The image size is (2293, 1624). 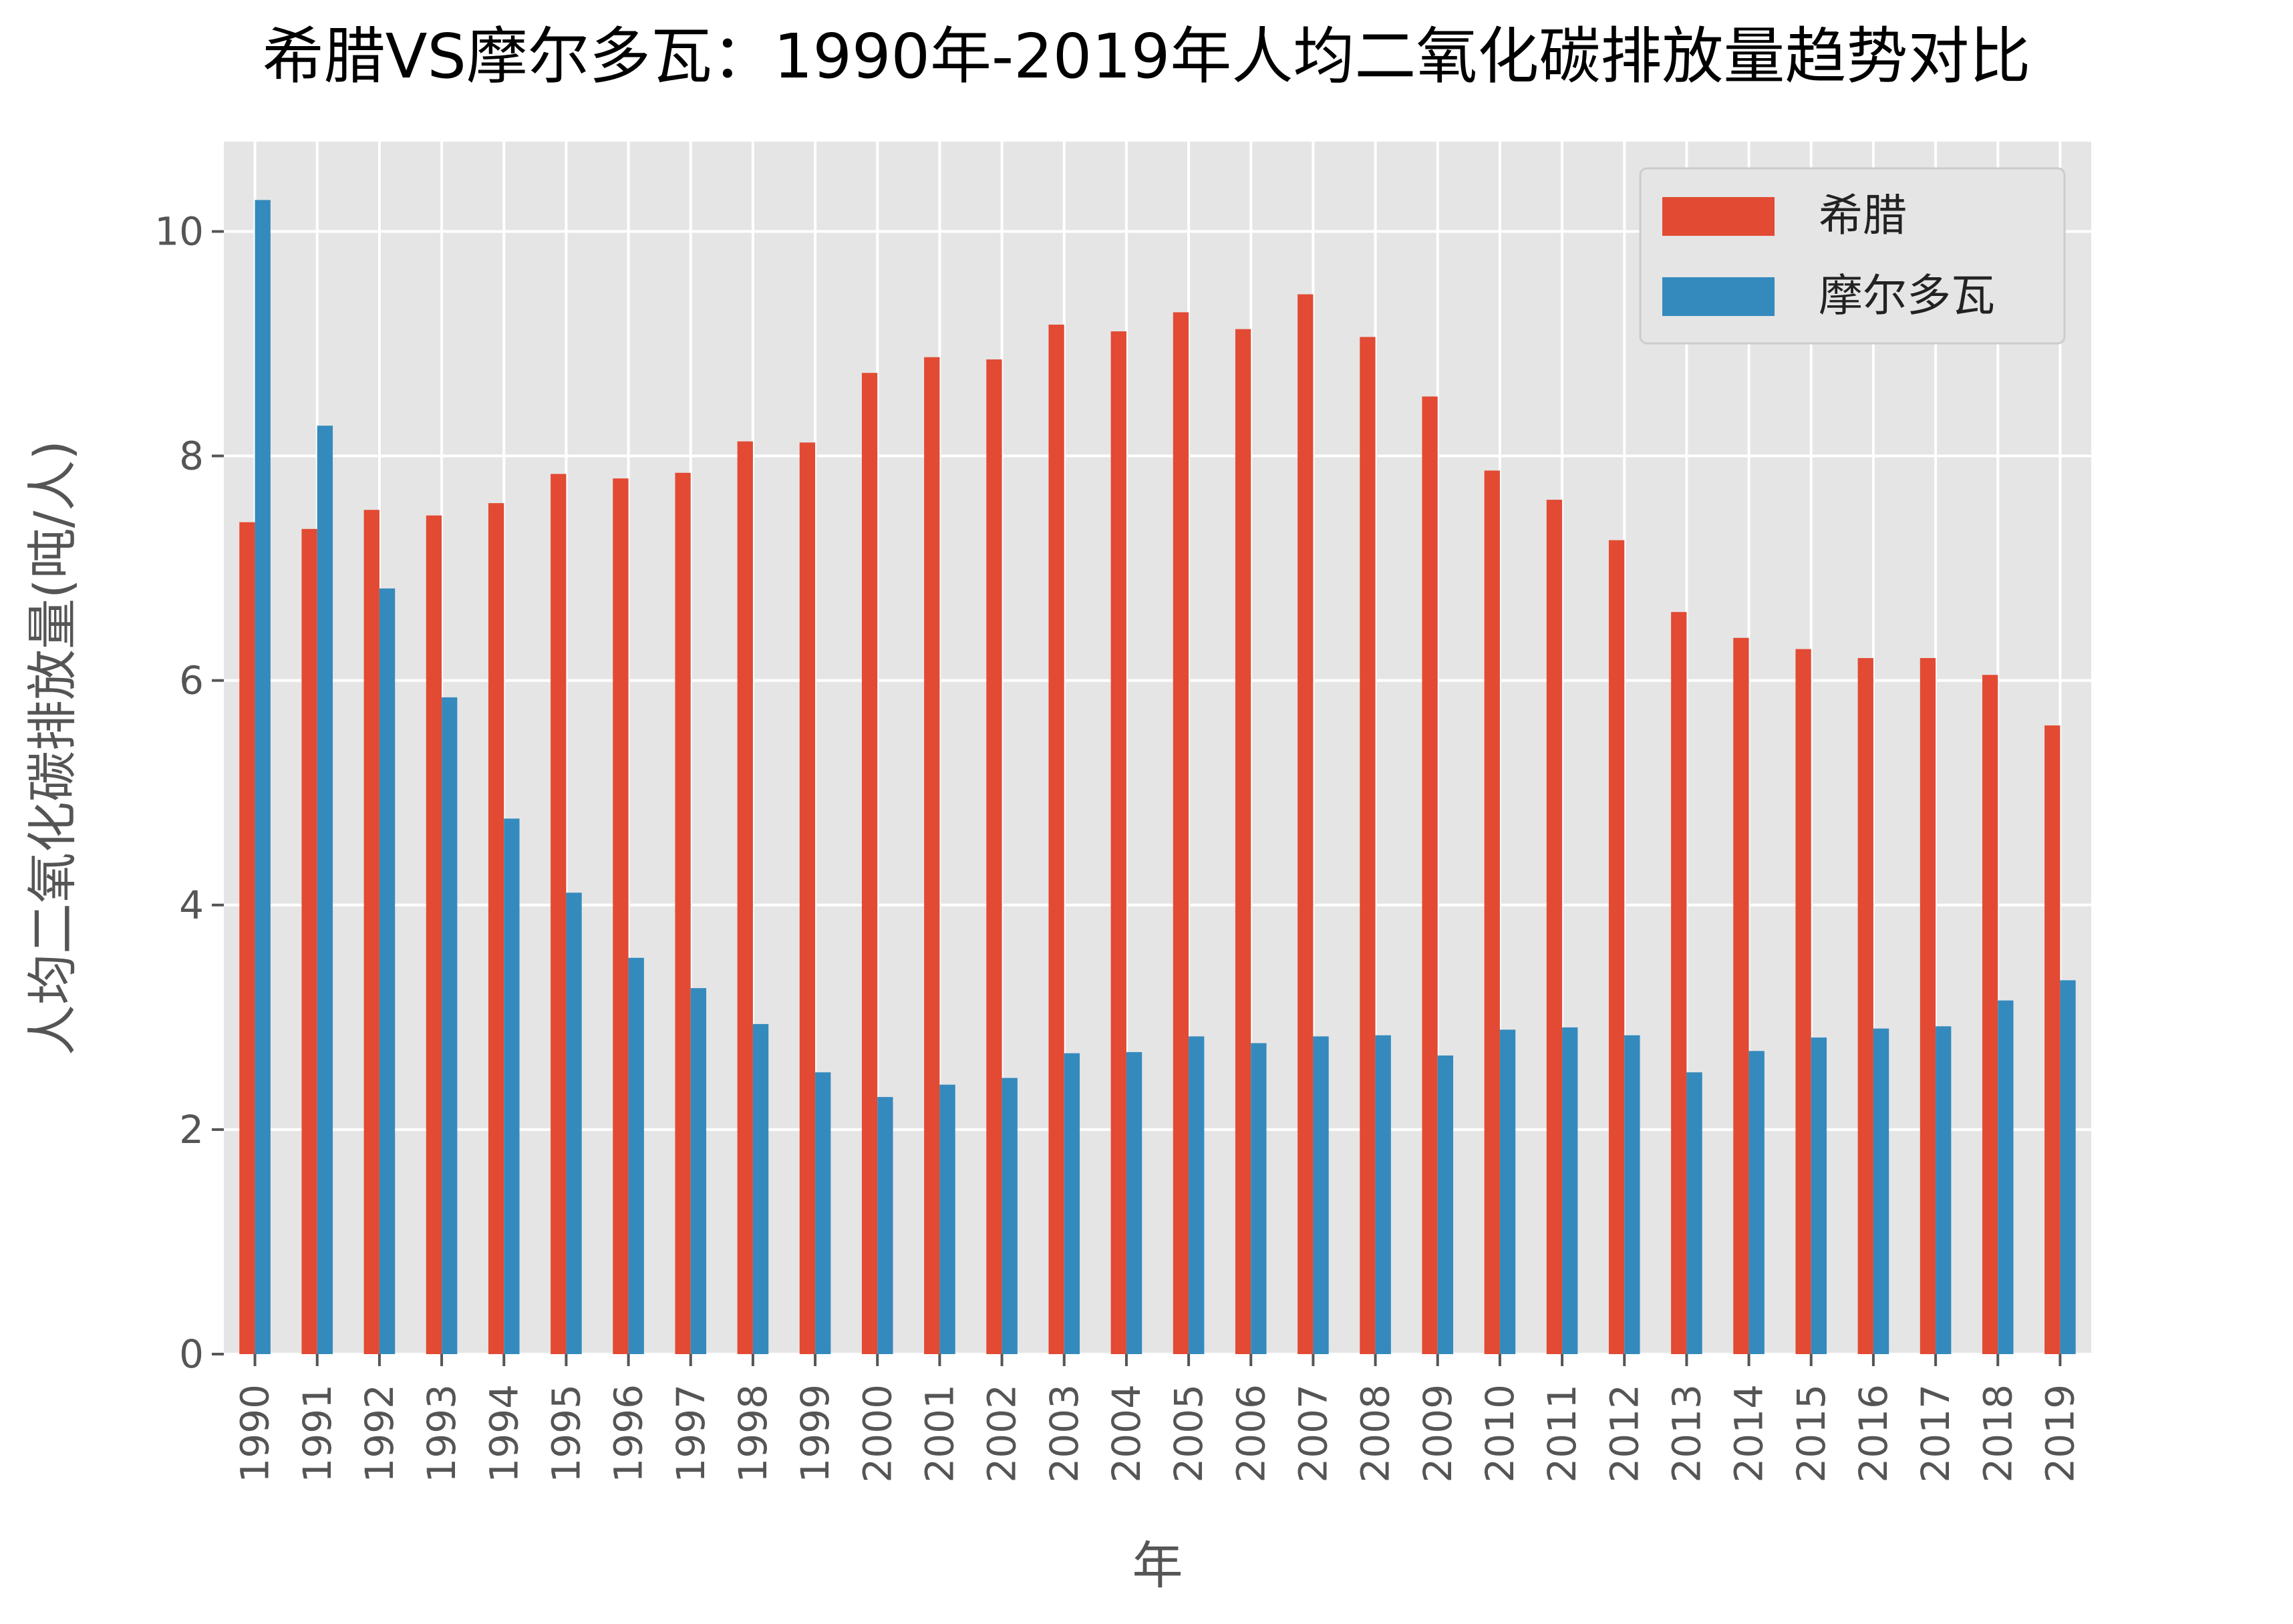 I want to click on bar-希腊-2014, so click(x=1741, y=995).